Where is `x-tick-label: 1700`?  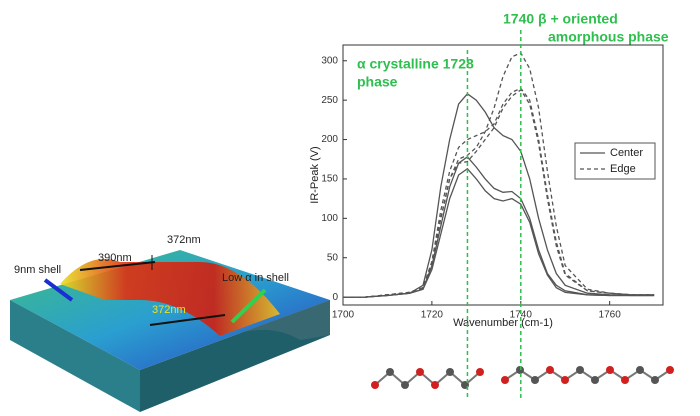
x-tick-label: 1700 is located at coordinates (343, 315).